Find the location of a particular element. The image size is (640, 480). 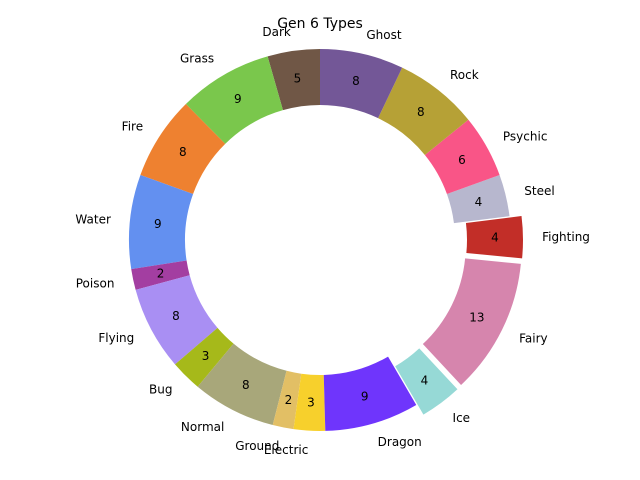

category-label-flying: Flying is located at coordinates (116, 338).